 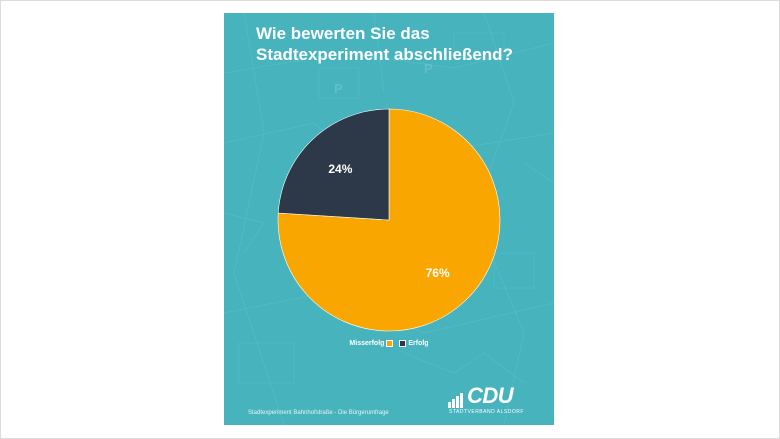 I want to click on pie-slice-erfolg, so click(x=333, y=164).